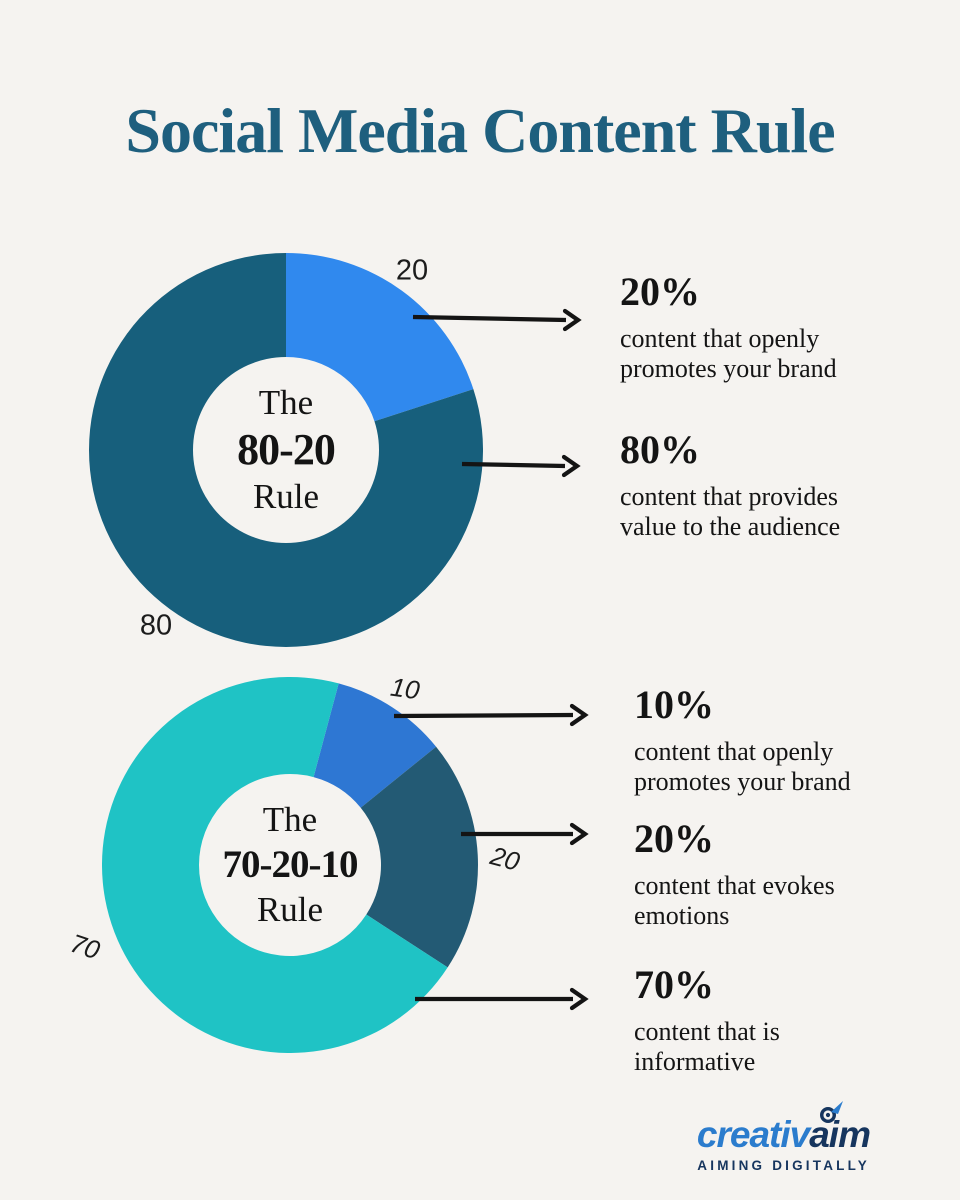  What do you see at coordinates (734, 751) in the screenshot?
I see `callout-10pct-line1: content that openly` at bounding box center [734, 751].